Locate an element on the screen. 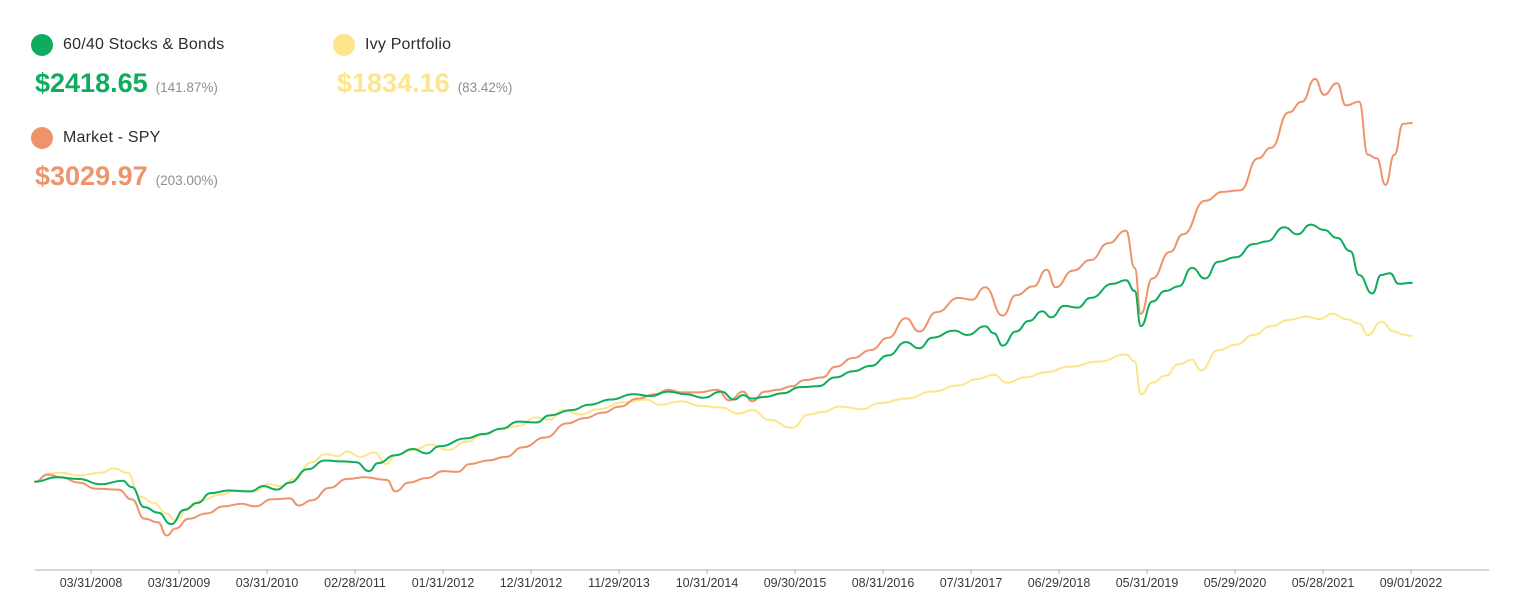 This screenshot has width=1530, height=611. legend-item-60-40: 60/40 Stocks & Bonds $2418.65 (141.87%) is located at coordinates (127, 66).